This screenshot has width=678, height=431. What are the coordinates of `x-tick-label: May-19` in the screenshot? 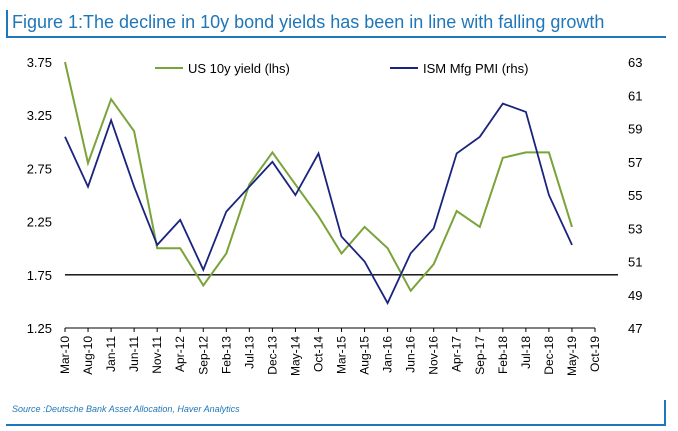 It's located at (572, 356).